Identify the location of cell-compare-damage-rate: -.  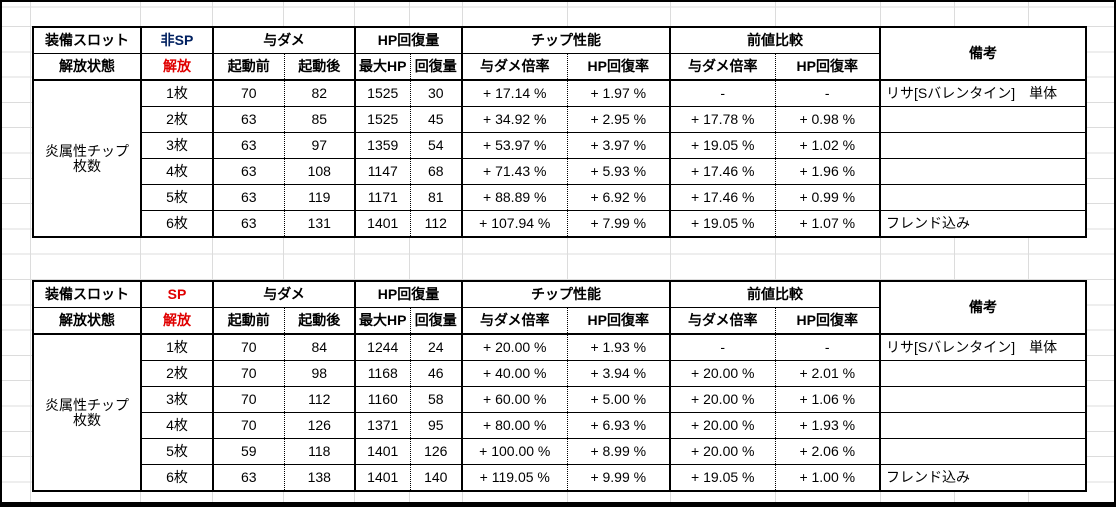
(722, 93).